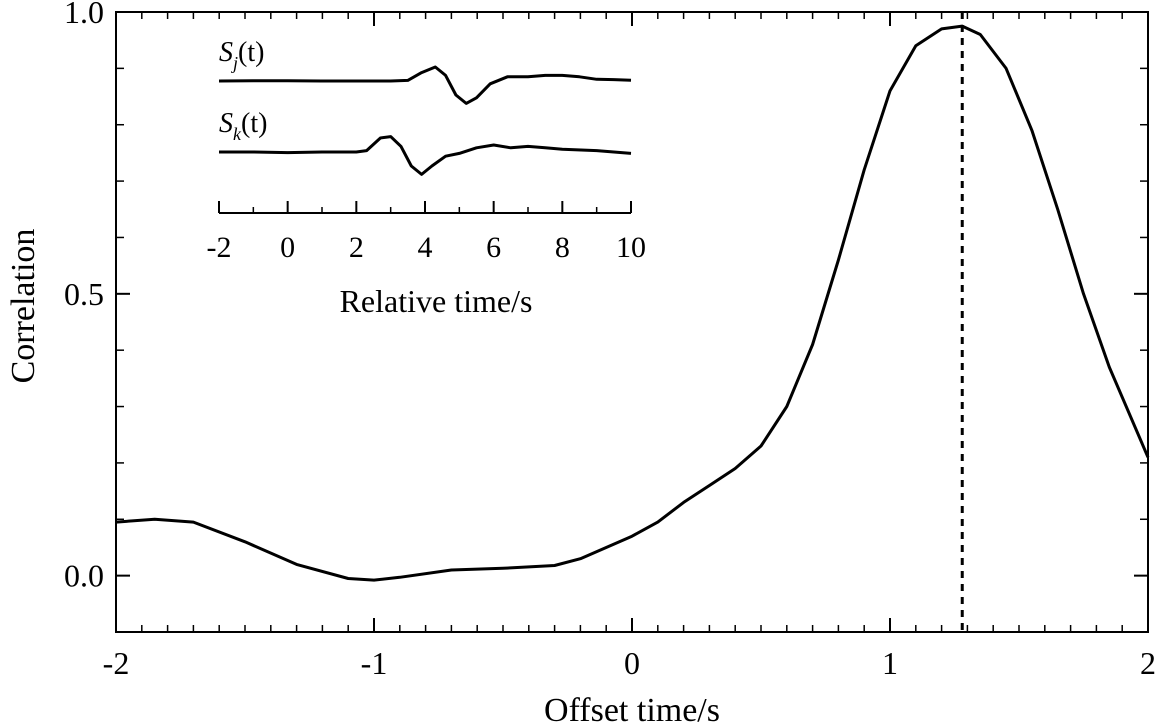  Describe the element at coordinates (632, 707) in the screenshot. I see `x-axis-label: Offset time/s` at that location.